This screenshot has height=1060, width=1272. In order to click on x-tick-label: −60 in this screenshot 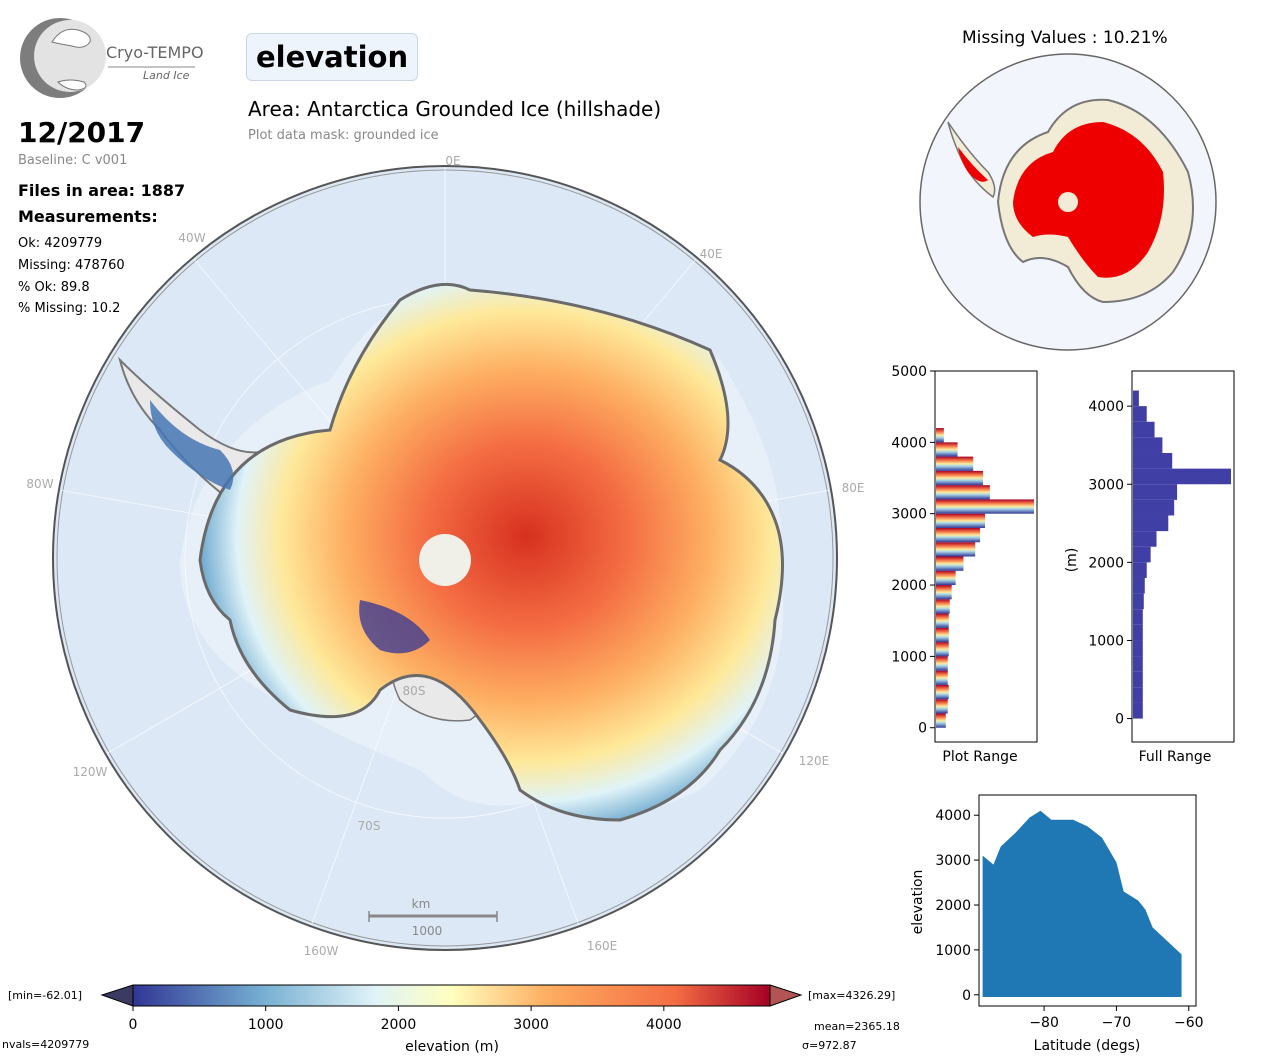, I will do `click(1189, 1023)`.